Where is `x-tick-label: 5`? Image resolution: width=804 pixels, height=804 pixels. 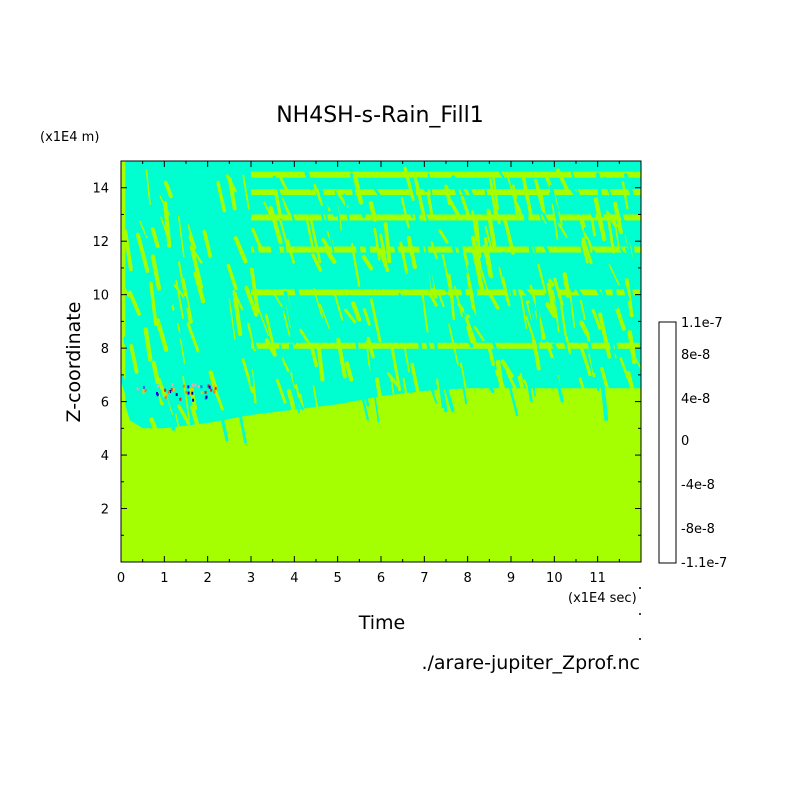
x-tick-label: 5 is located at coordinates (338, 578).